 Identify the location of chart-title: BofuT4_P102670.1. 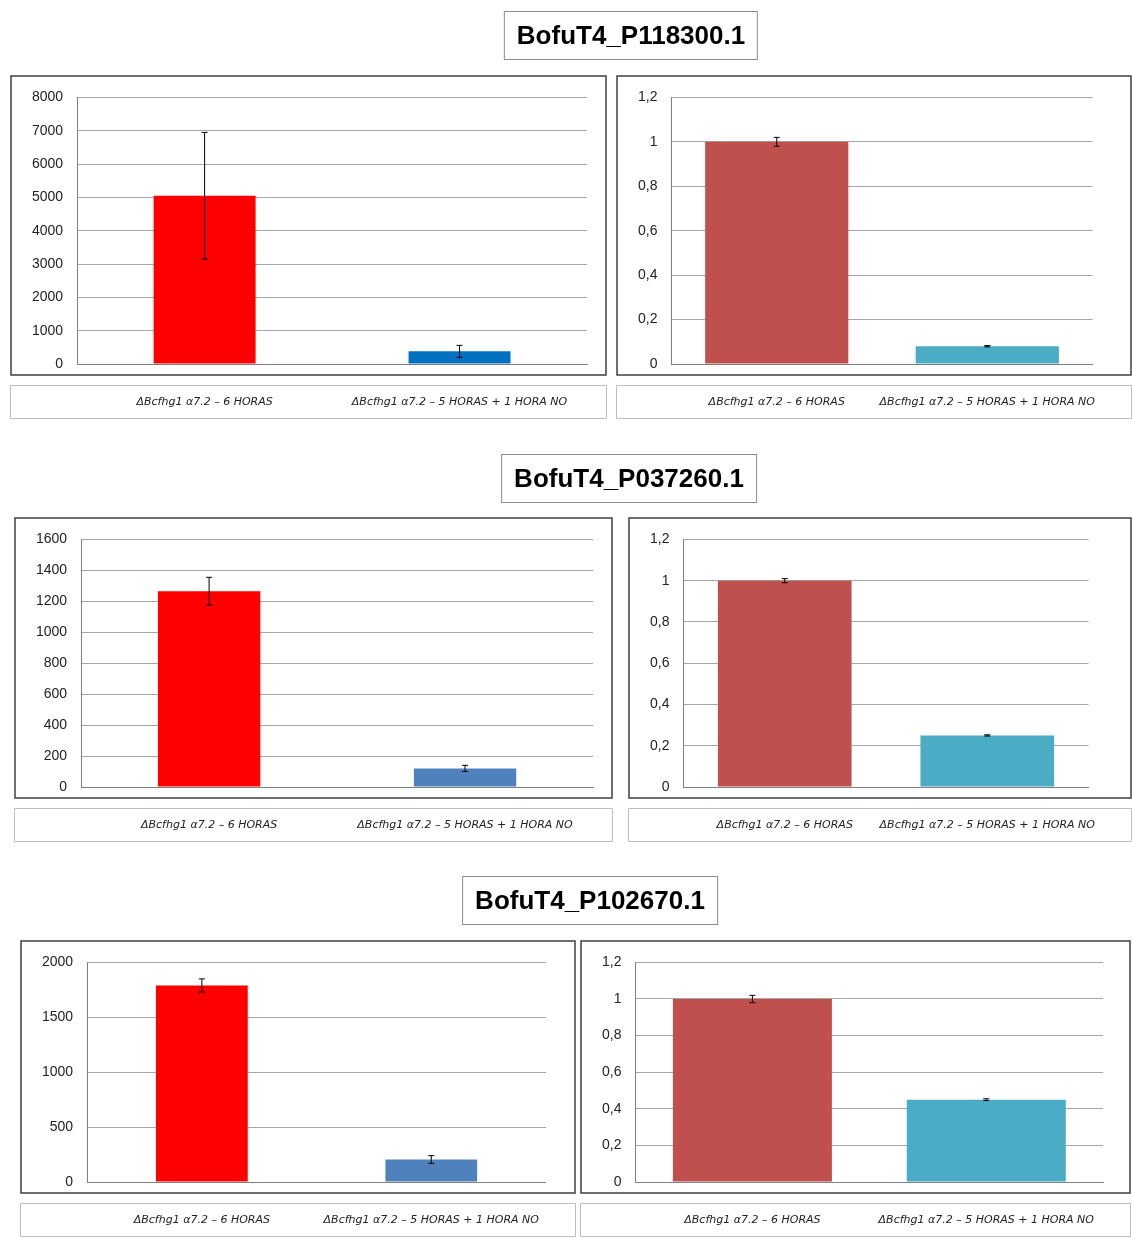
(590, 900).